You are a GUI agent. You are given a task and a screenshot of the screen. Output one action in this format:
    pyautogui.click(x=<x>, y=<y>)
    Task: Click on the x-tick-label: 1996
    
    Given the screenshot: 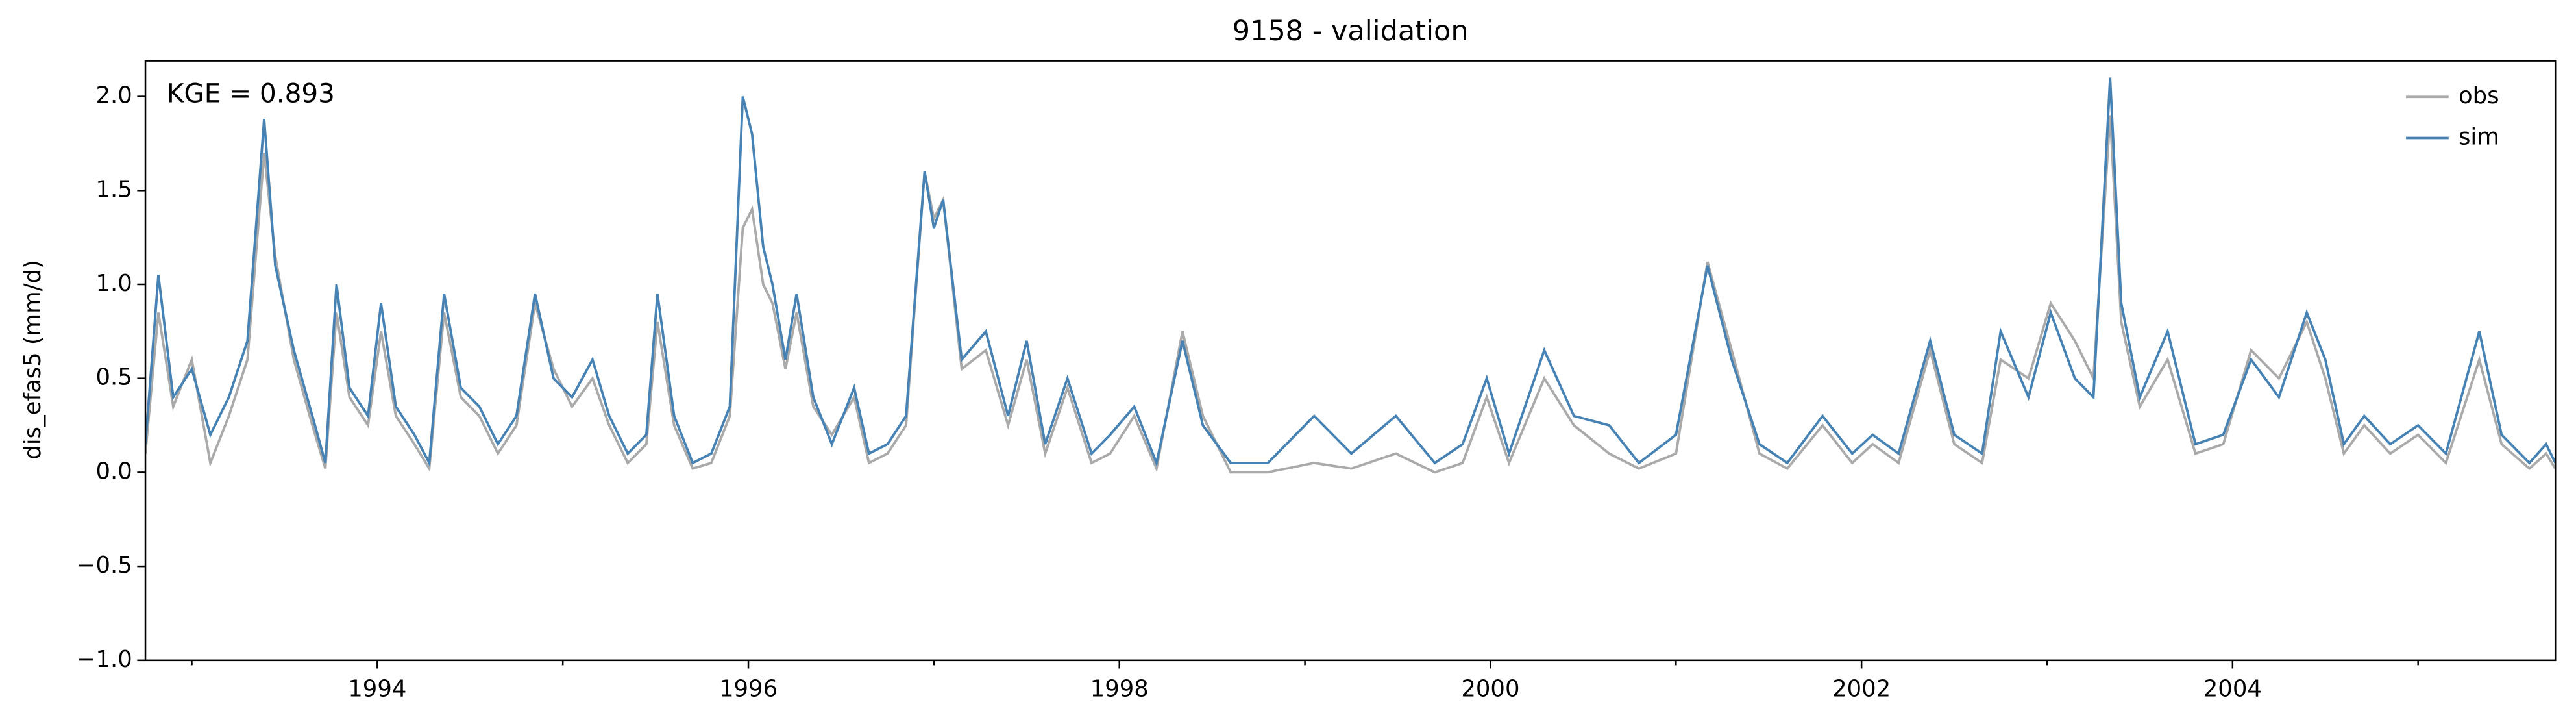 What is the action you would take?
    pyautogui.click(x=748, y=689)
    